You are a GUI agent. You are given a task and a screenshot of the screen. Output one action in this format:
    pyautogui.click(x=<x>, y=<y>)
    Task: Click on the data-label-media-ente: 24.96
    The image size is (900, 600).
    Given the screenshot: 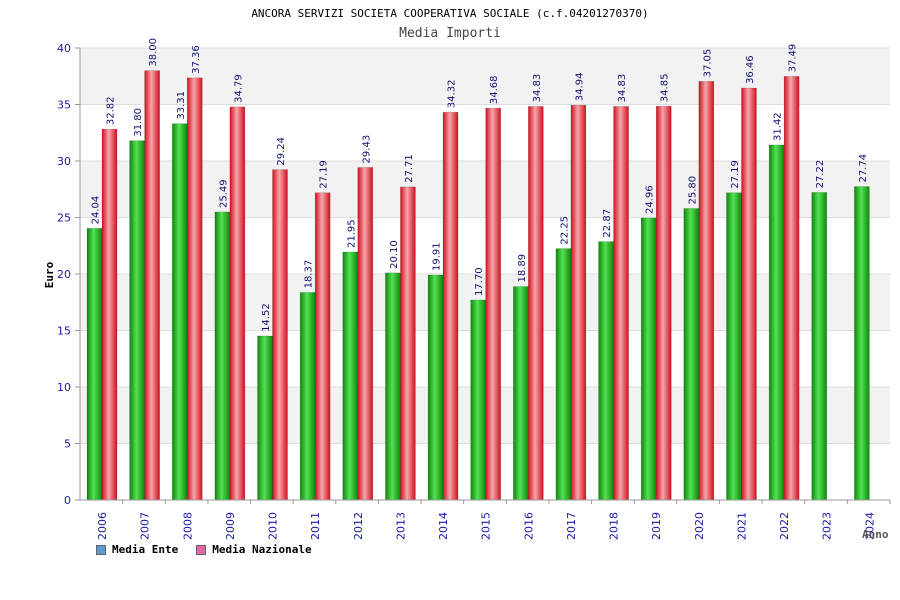 What is the action you would take?
    pyautogui.click(x=650, y=199)
    